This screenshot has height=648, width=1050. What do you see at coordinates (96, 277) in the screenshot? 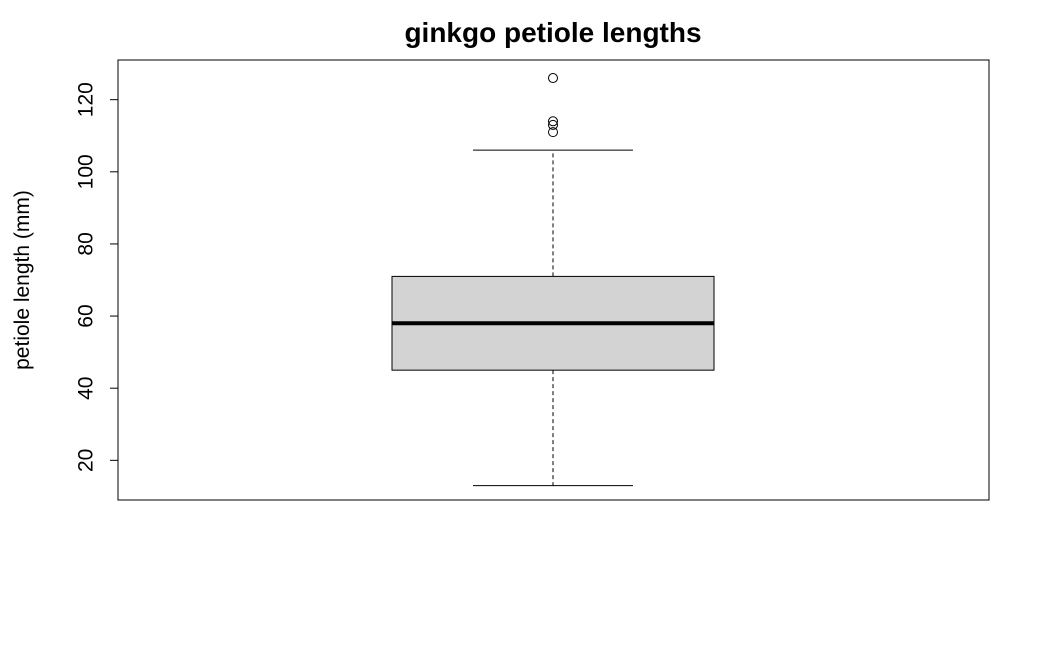
I see `y-axis: 20 40 60 80 100 120` at bounding box center [96, 277].